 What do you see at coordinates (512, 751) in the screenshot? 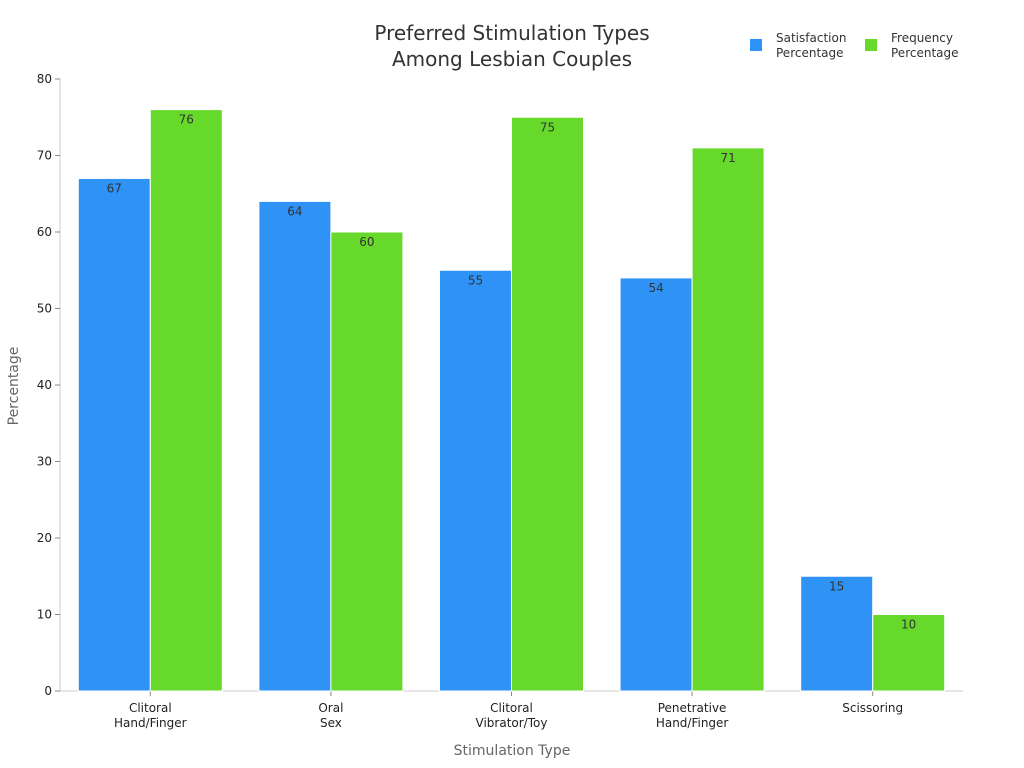
I see `x-axis-title: Stimulation Type` at bounding box center [512, 751].